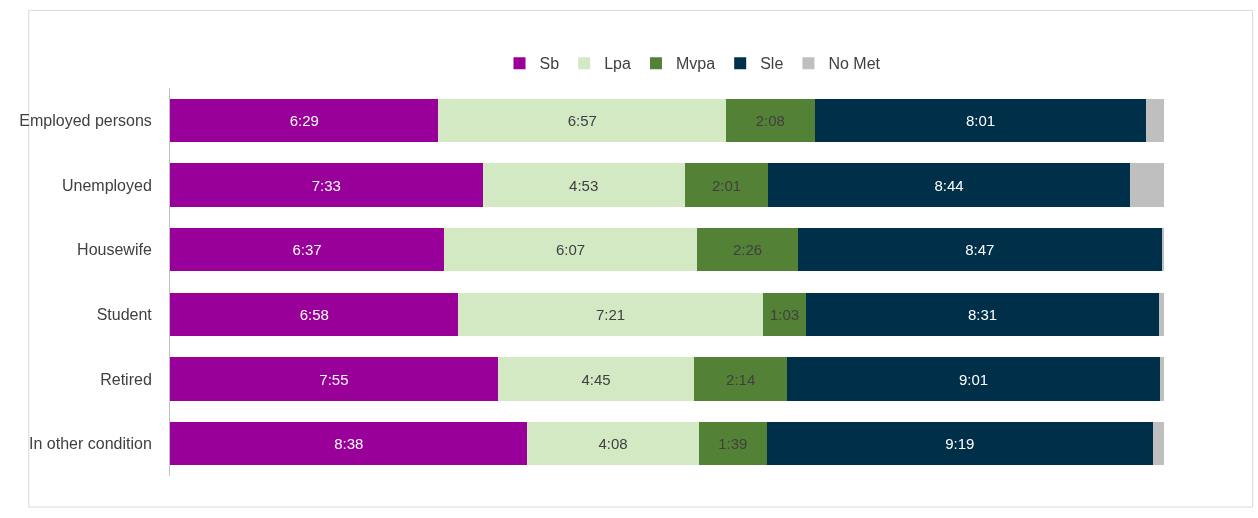  What do you see at coordinates (124, 314) in the screenshot?
I see `y-tick-label: Student` at bounding box center [124, 314].